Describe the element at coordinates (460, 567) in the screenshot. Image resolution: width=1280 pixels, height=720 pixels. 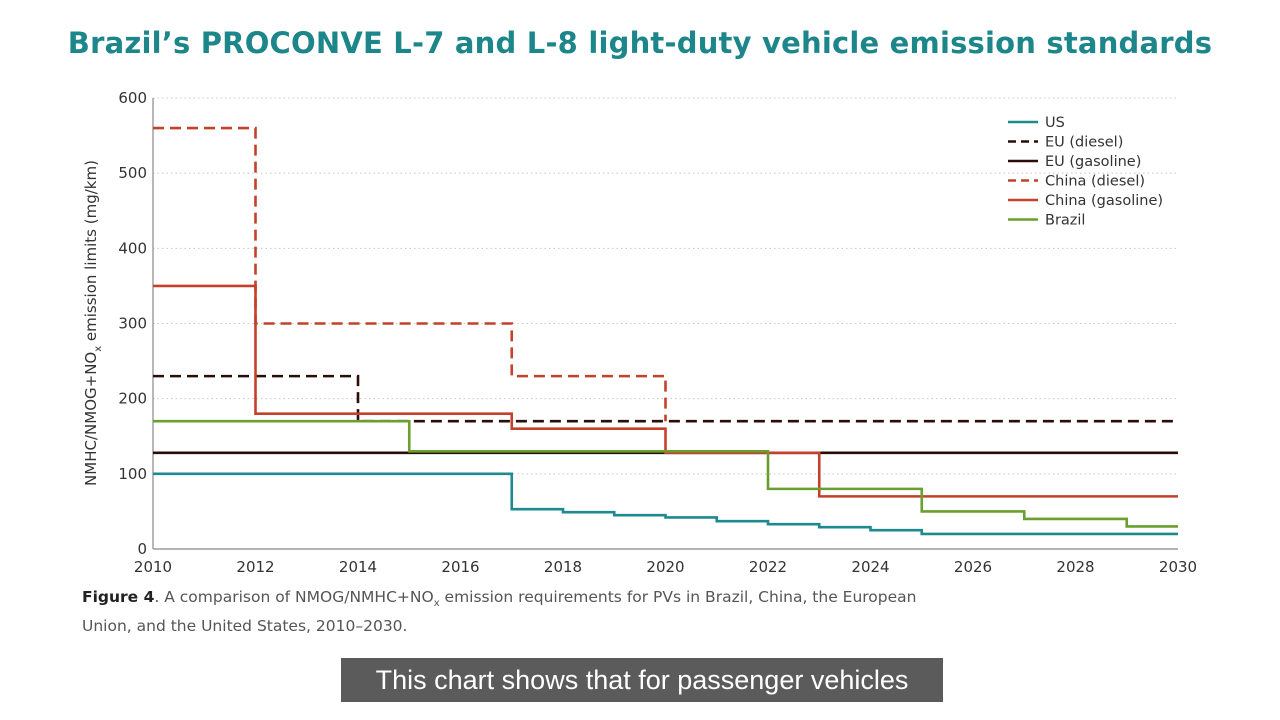
I see `x-tick-label: 2016` at that location.